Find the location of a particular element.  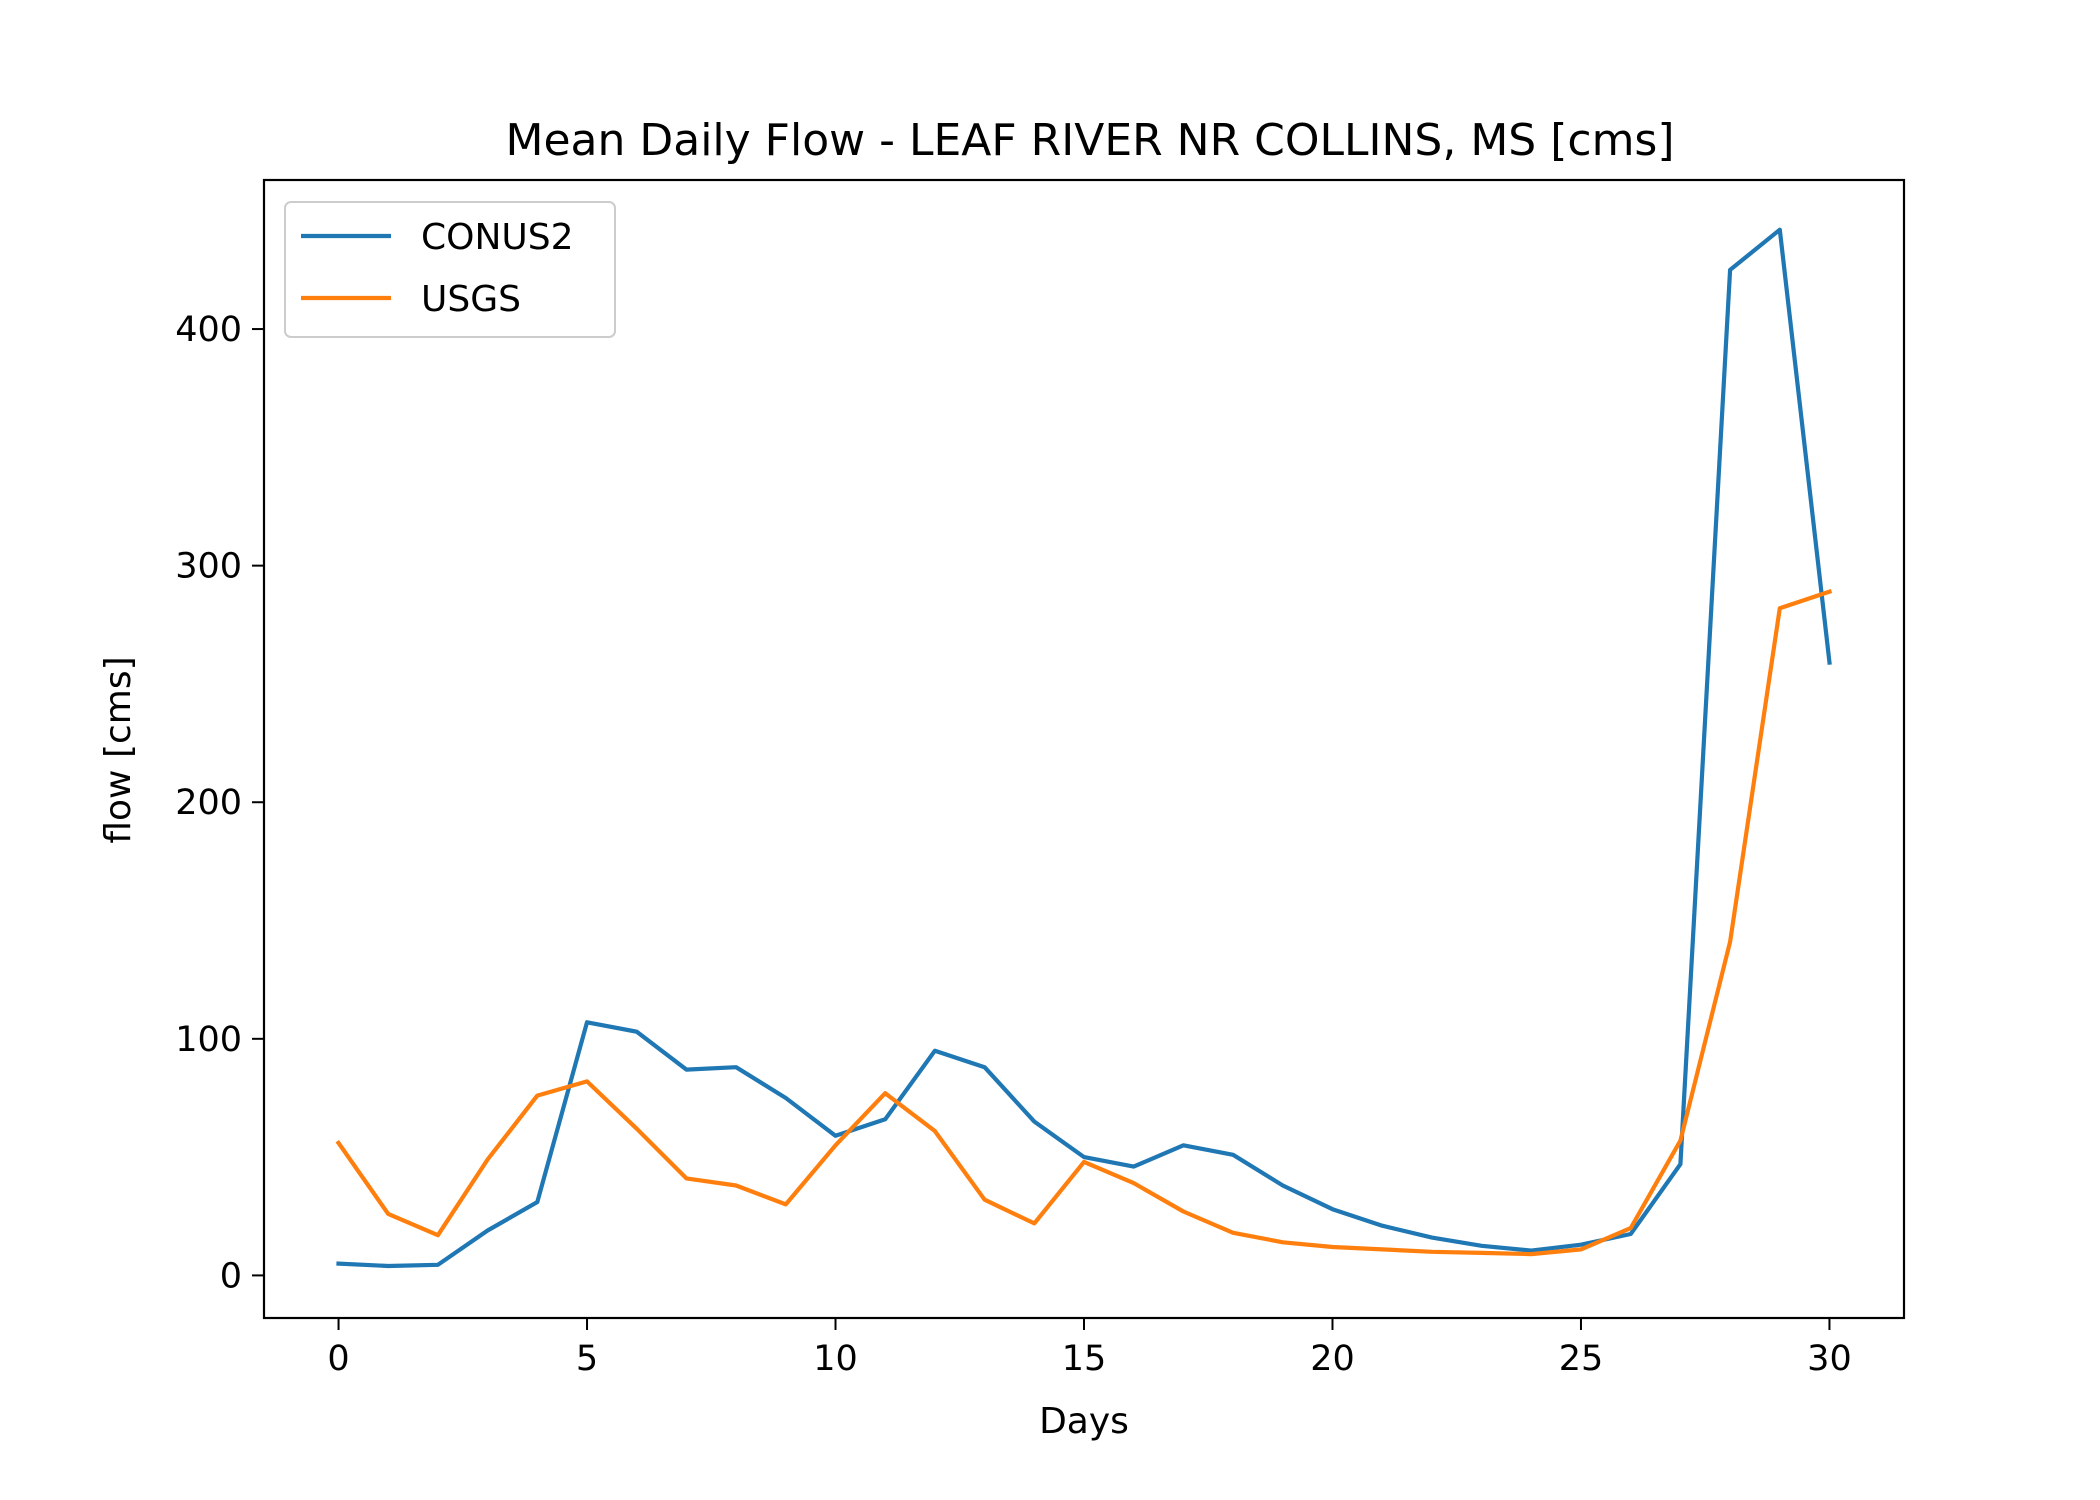

legend-label-usgs: USGS is located at coordinates (471, 299).